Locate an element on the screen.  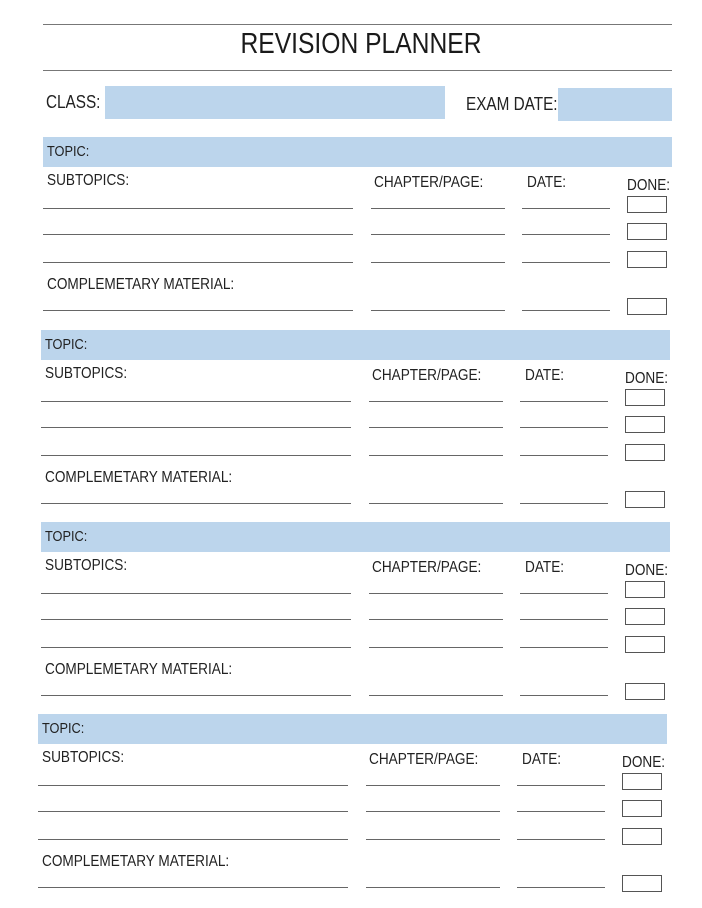
top-divider is located at coordinates (357, 24).